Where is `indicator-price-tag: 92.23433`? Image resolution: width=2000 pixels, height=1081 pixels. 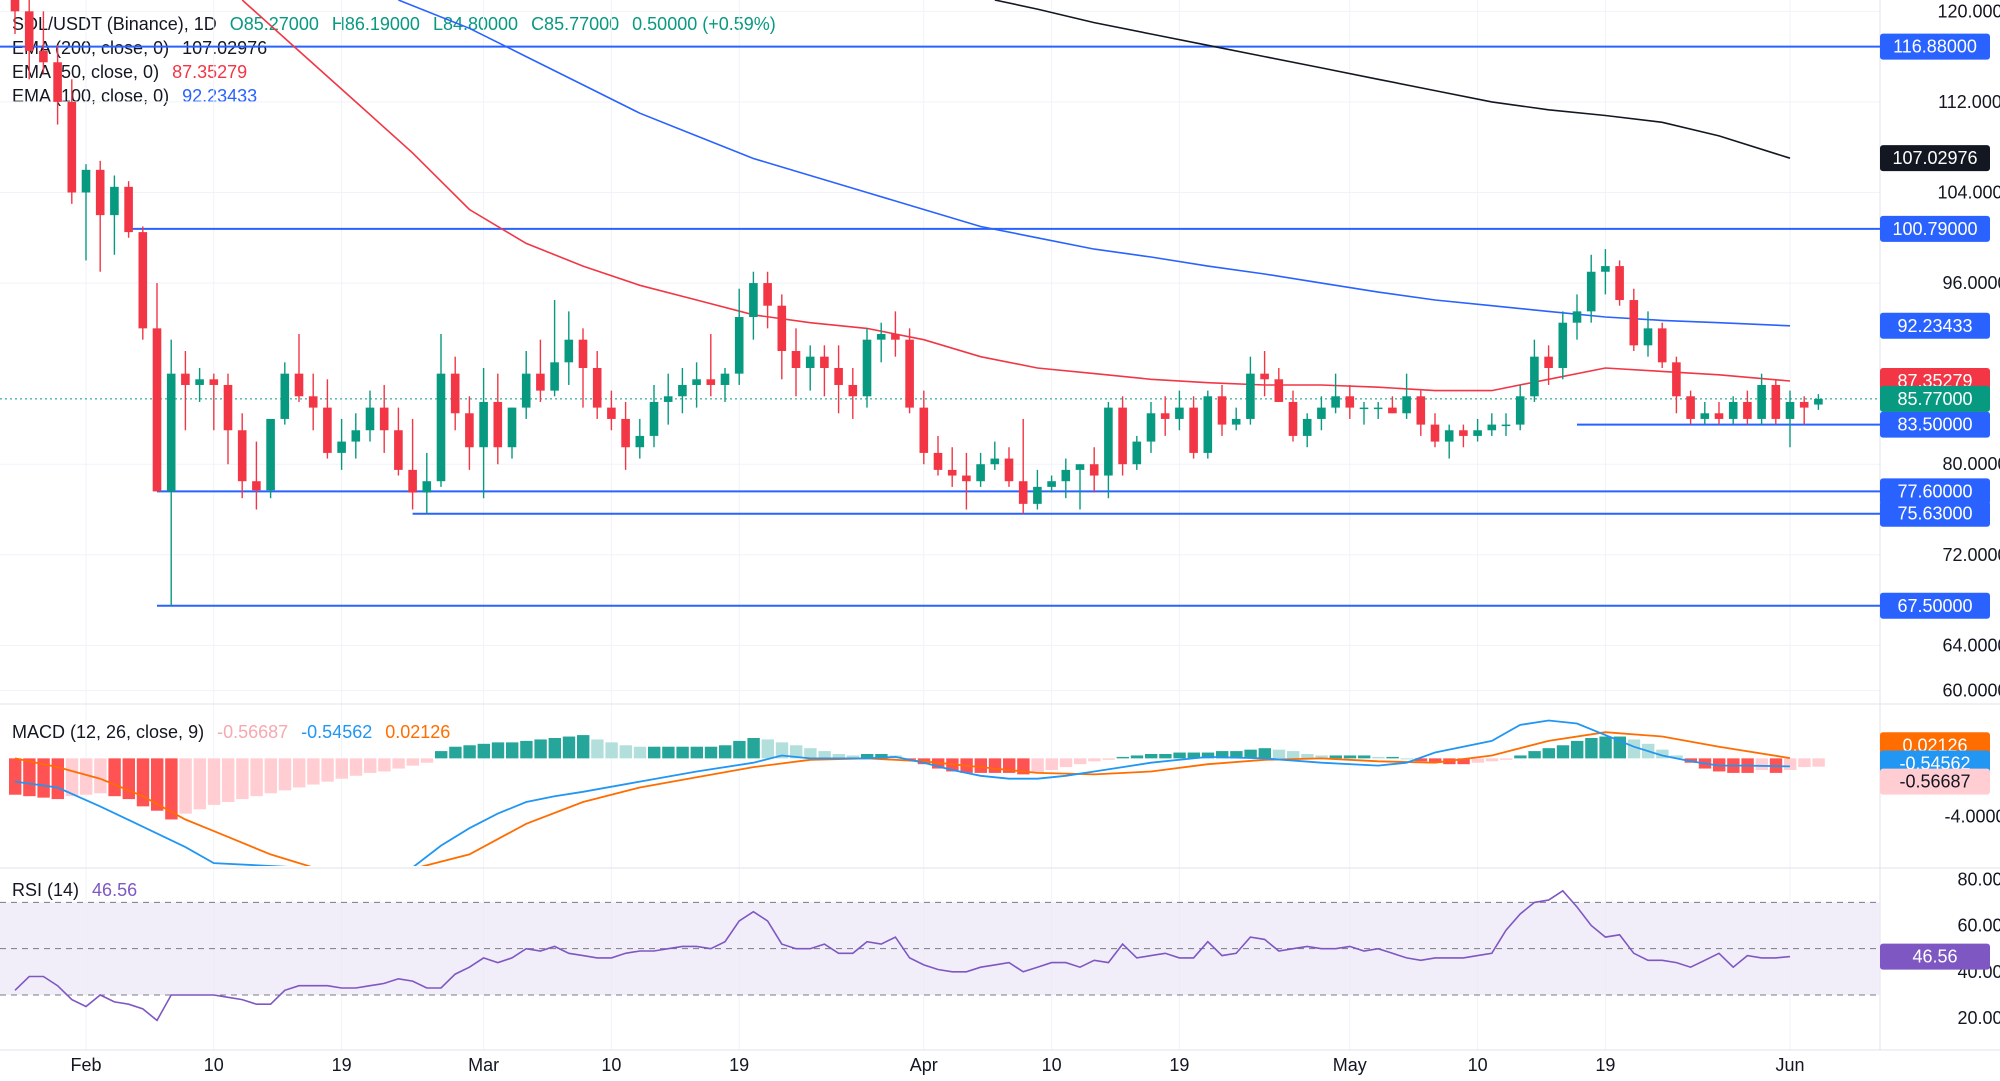 indicator-price-tag: 92.23433 is located at coordinates (1934, 326).